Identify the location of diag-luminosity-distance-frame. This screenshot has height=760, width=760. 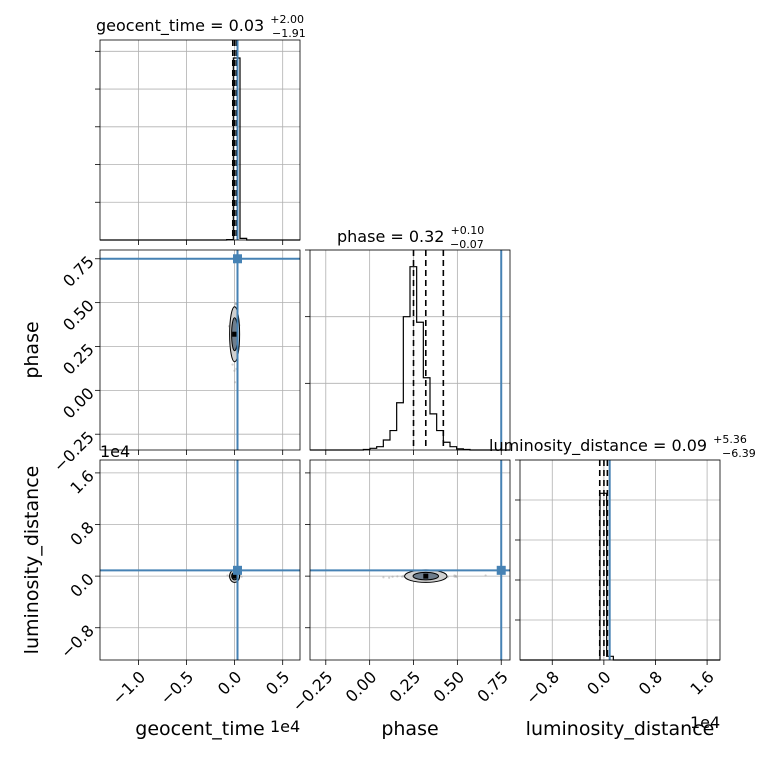
(620, 560).